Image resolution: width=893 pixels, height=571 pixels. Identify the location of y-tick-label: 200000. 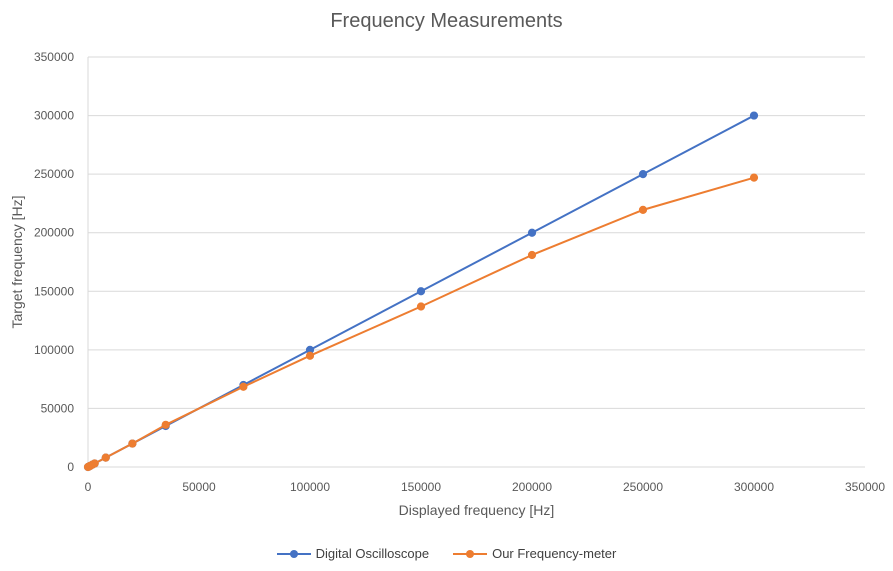
(54, 233).